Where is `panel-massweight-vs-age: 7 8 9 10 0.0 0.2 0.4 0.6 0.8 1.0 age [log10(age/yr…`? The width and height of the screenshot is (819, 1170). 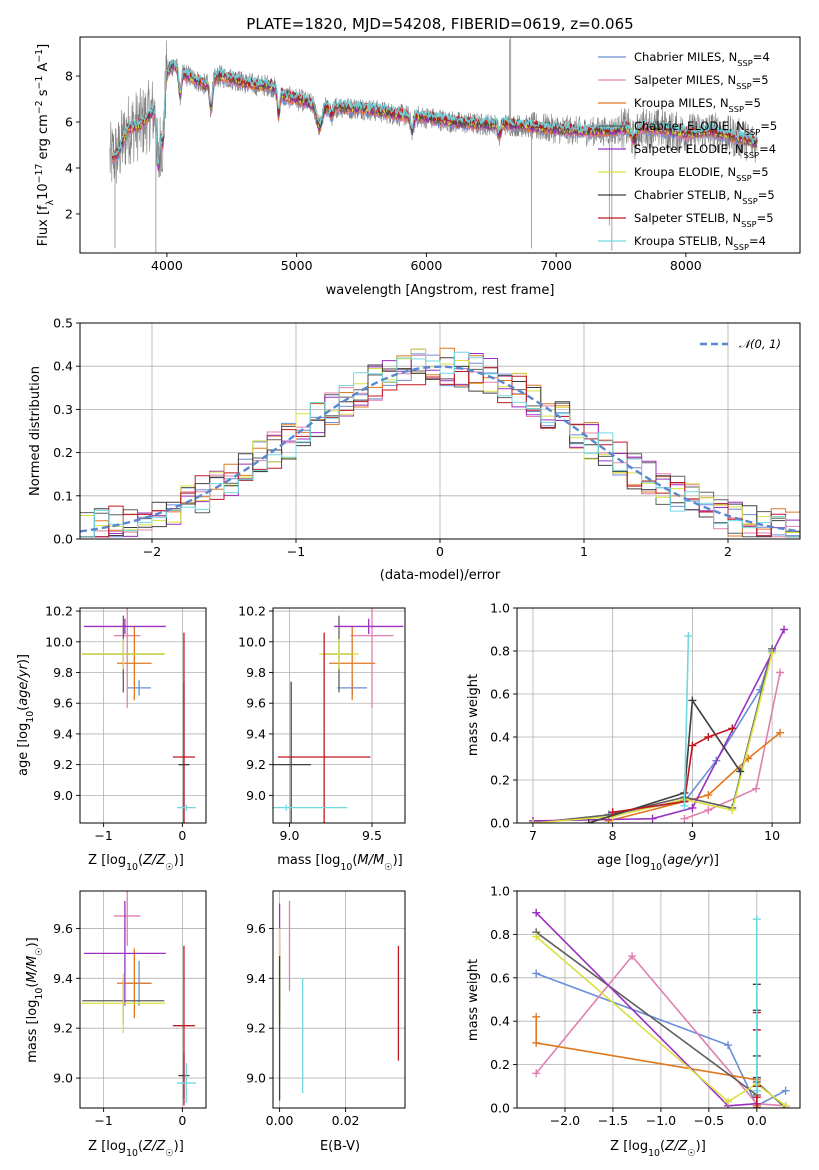
panel-massweight-vs-age: 7 8 9 10 0.0 0.2 0.4 0.6 0.8 1.0 age [log10(age/yr… is located at coordinates (633, 737).